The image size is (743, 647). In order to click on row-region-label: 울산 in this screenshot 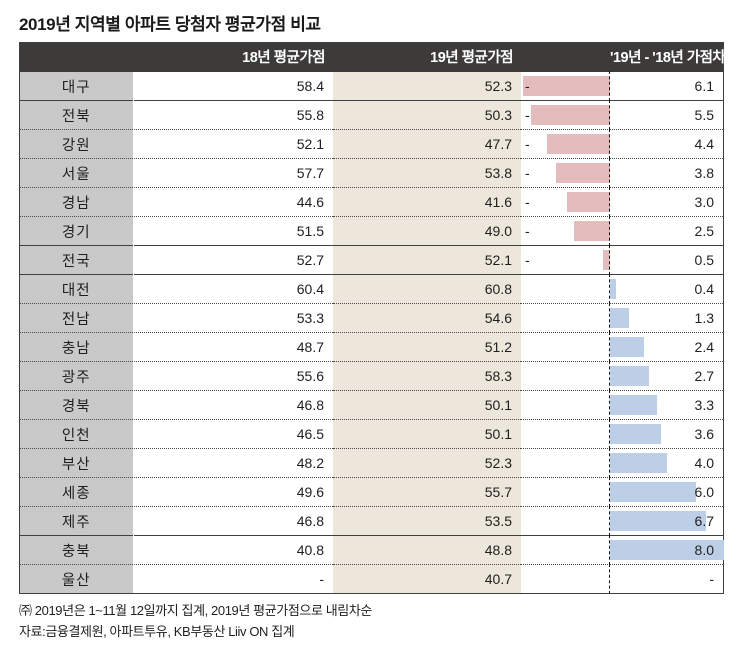, I will do `click(77, 578)`.